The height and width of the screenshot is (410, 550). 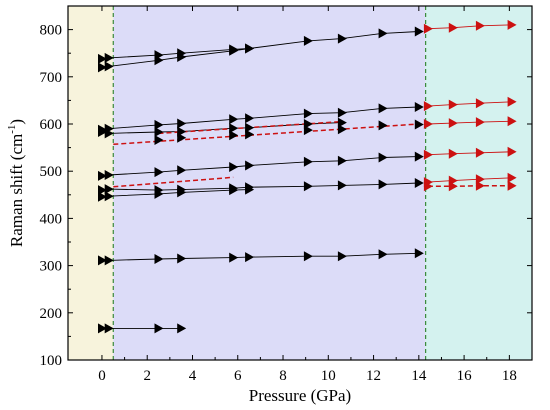 I want to click on y-tick-label: 200, so click(x=51, y=314).